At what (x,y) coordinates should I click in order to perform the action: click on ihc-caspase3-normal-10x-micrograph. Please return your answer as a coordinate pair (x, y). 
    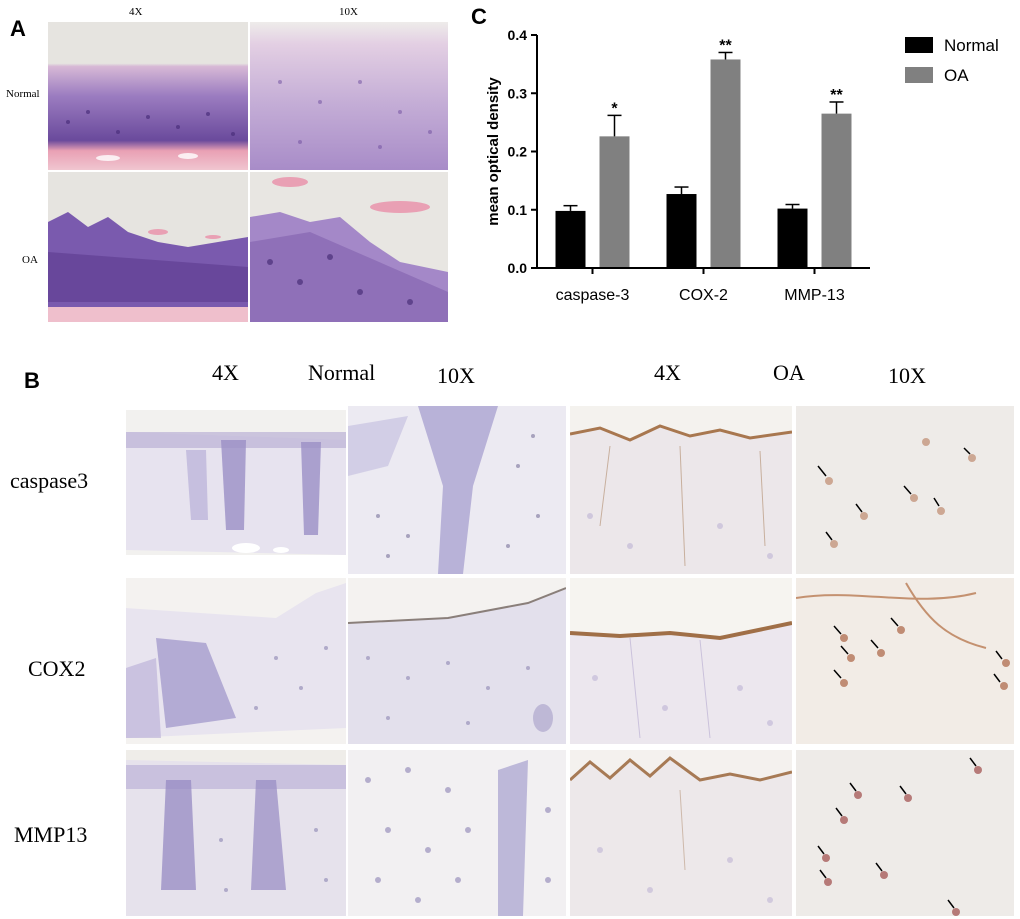
    Looking at the image, I should click on (457, 490).